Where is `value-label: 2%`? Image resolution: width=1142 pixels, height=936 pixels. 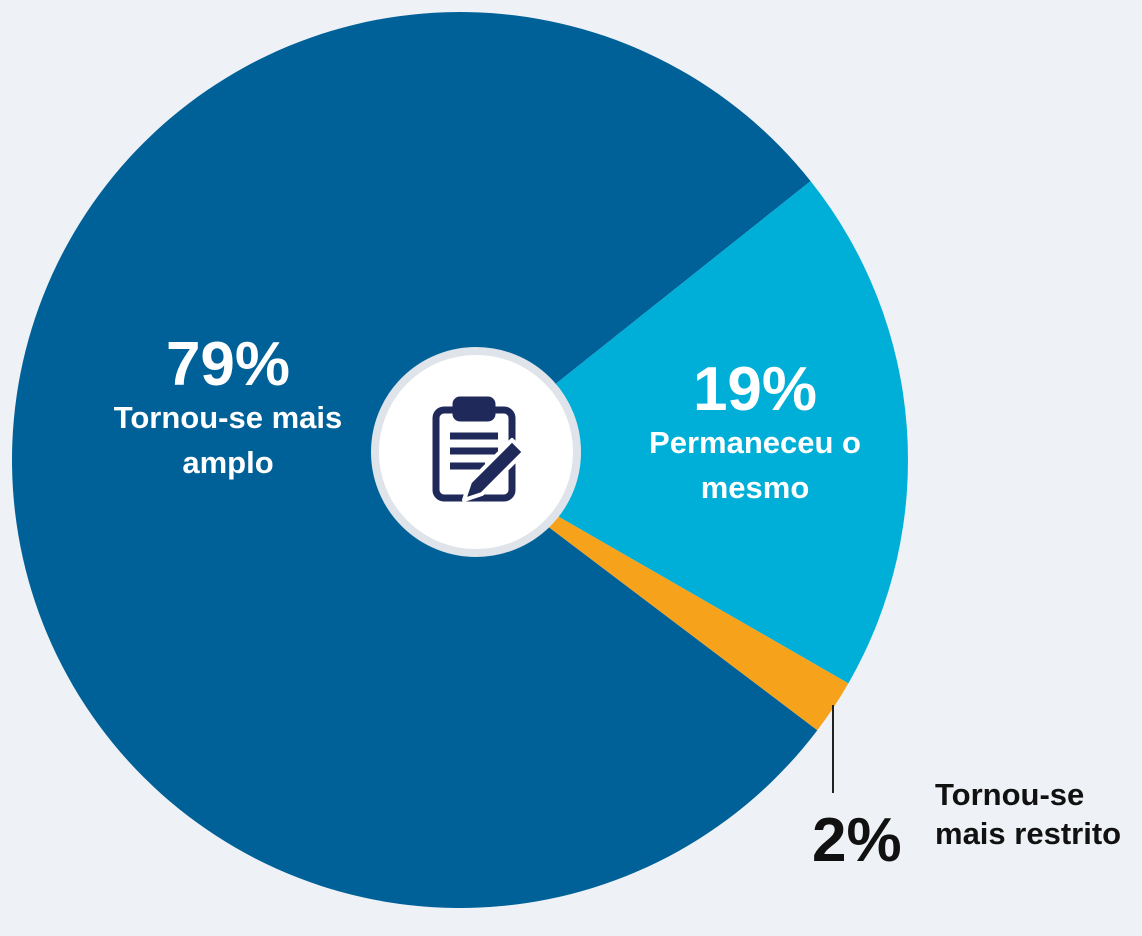
value-label: 2% is located at coordinates (857, 840).